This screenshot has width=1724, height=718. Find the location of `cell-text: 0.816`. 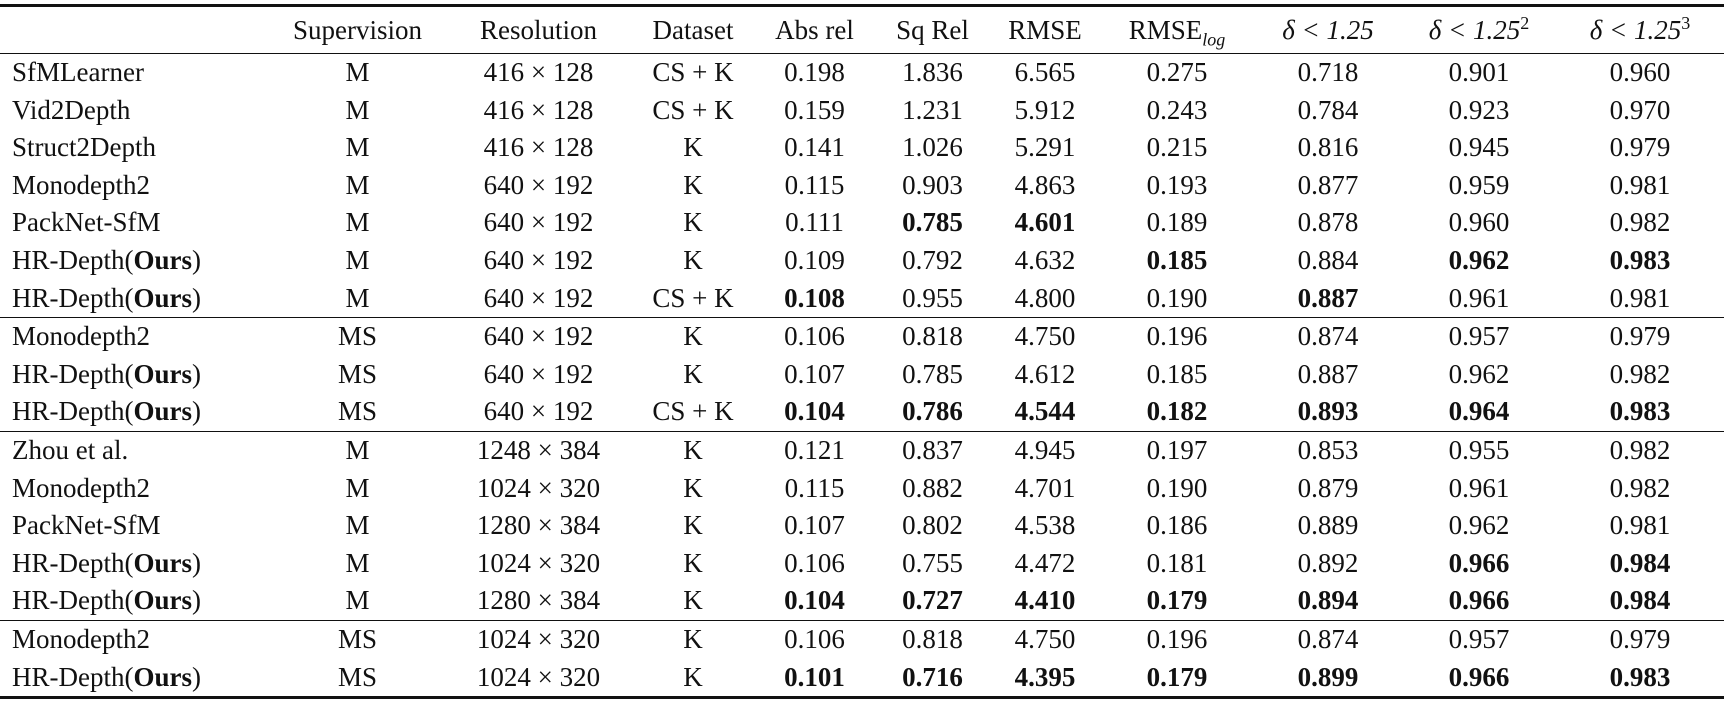

cell-text: 0.816 is located at coordinates (1328, 147).